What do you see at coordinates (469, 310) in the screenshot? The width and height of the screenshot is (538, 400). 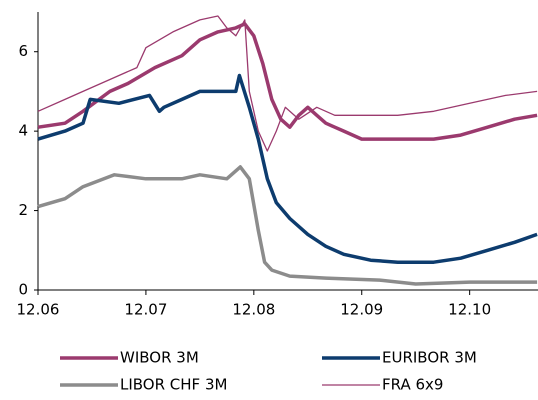 I see `x-tick-label: 12.10` at bounding box center [469, 310].